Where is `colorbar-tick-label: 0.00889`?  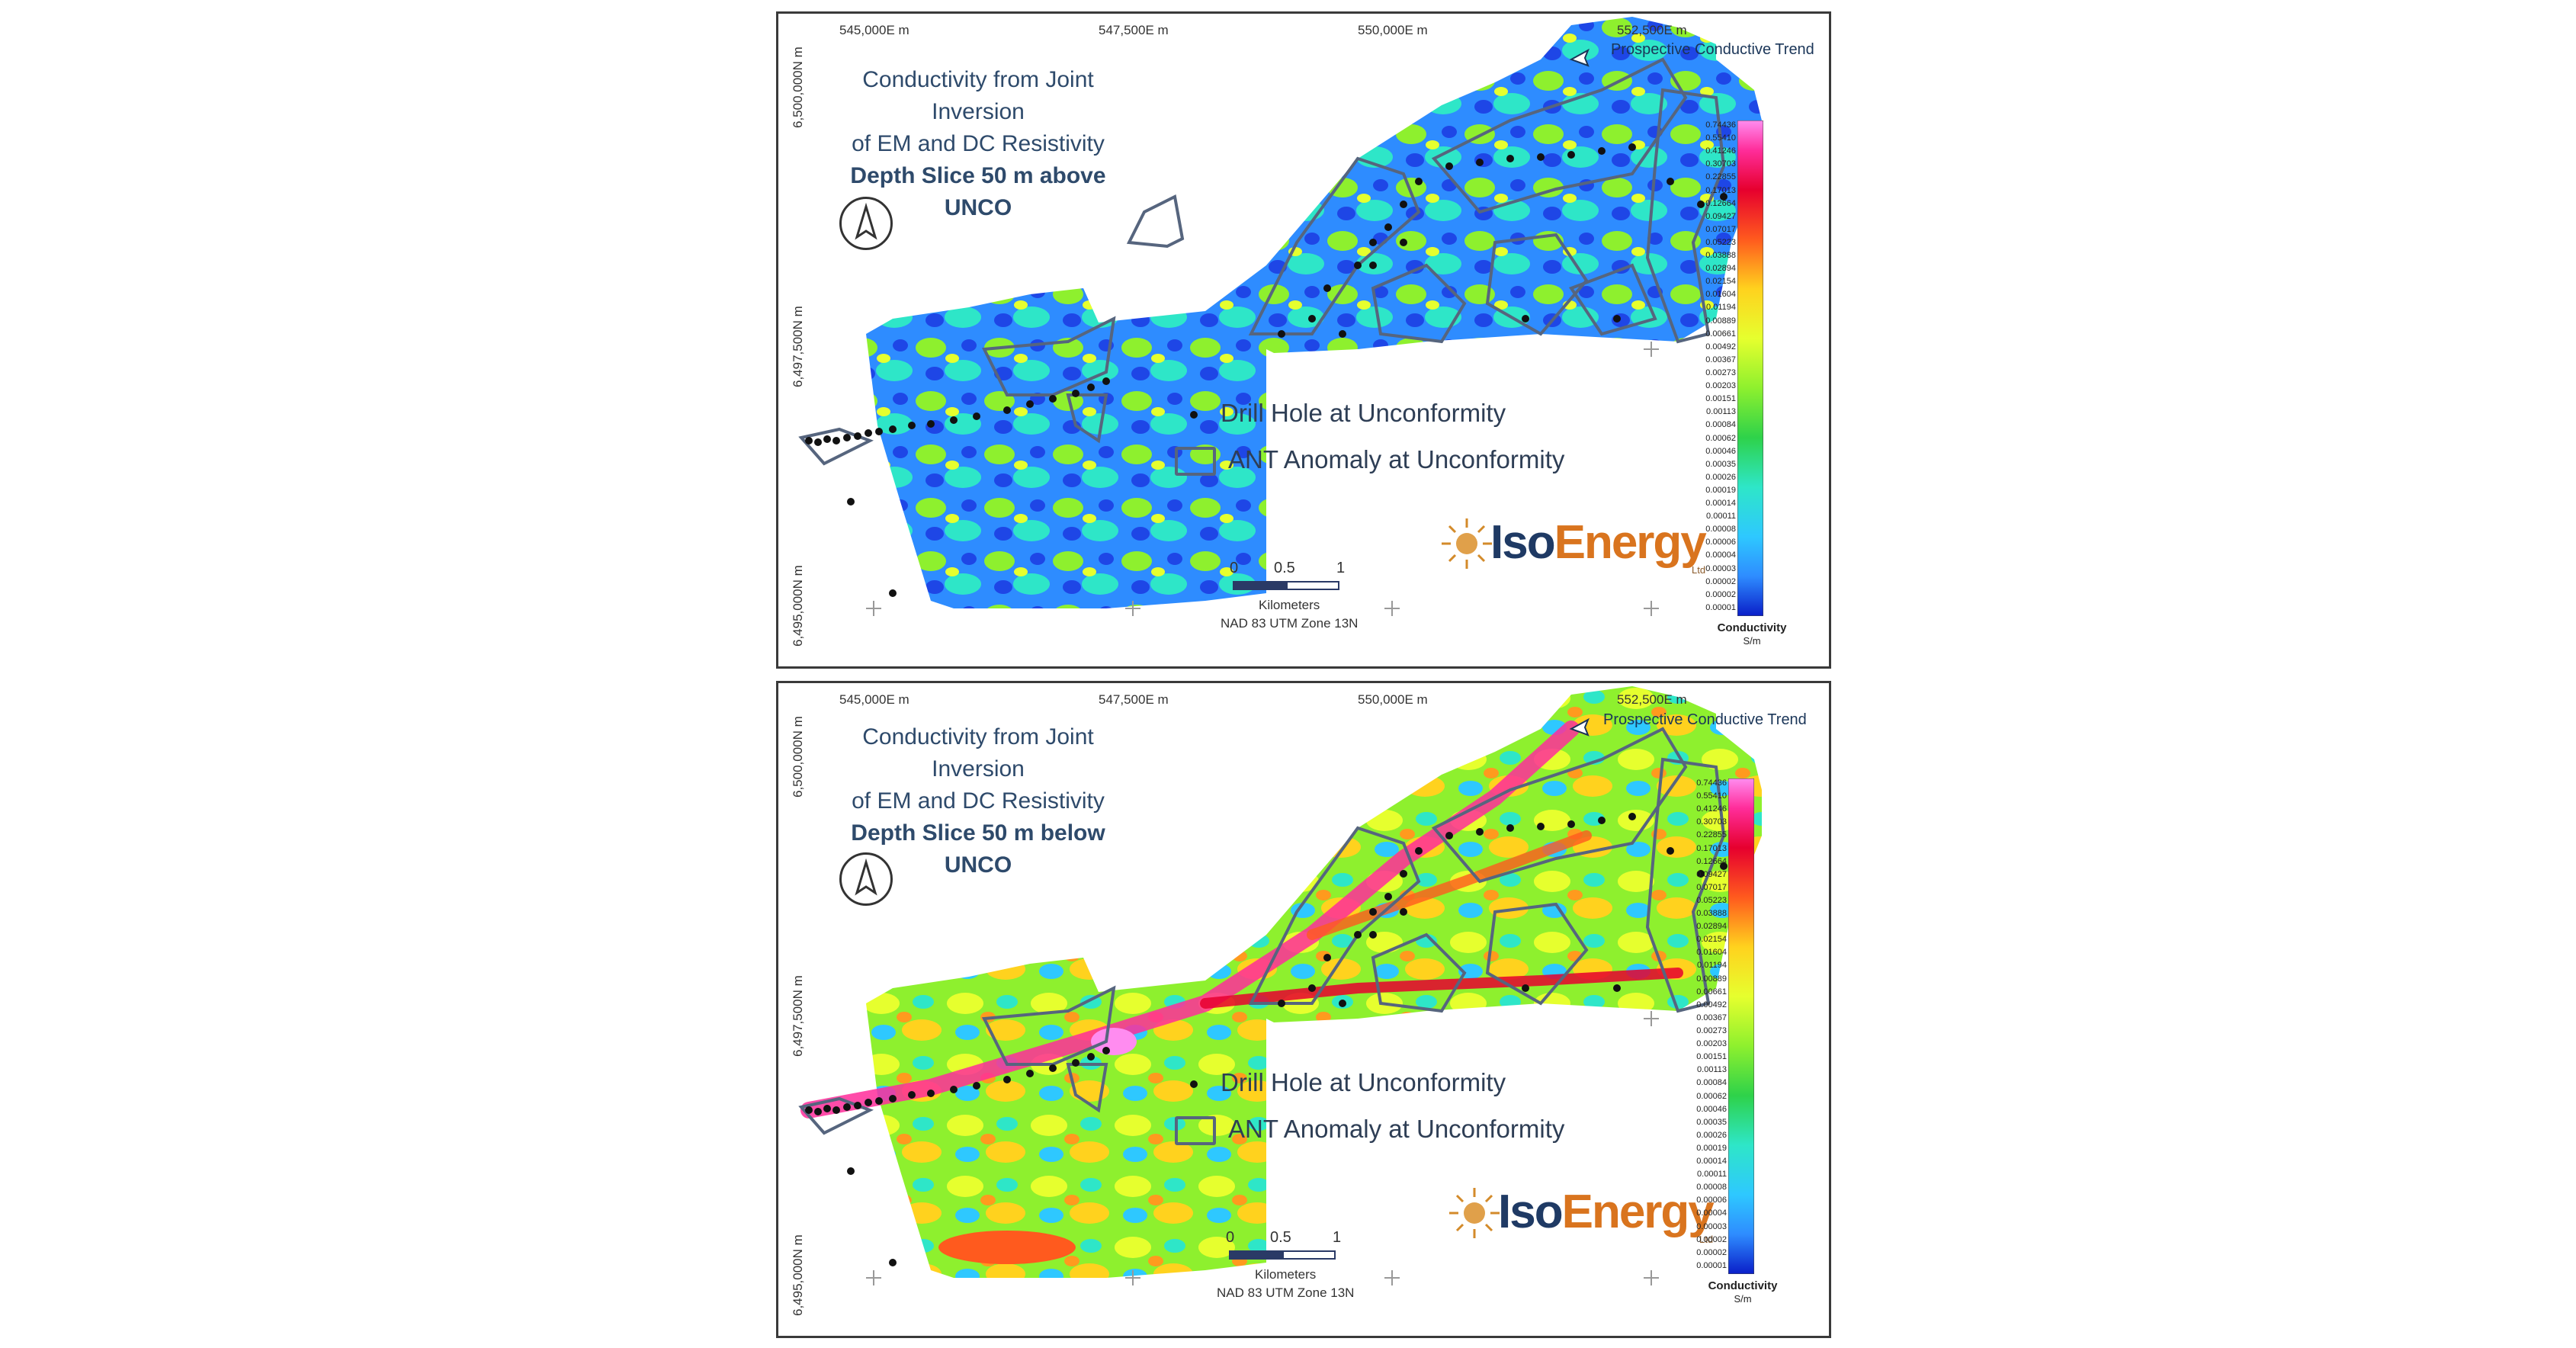
colorbar-tick-label: 0.00889 is located at coordinates (1720, 321).